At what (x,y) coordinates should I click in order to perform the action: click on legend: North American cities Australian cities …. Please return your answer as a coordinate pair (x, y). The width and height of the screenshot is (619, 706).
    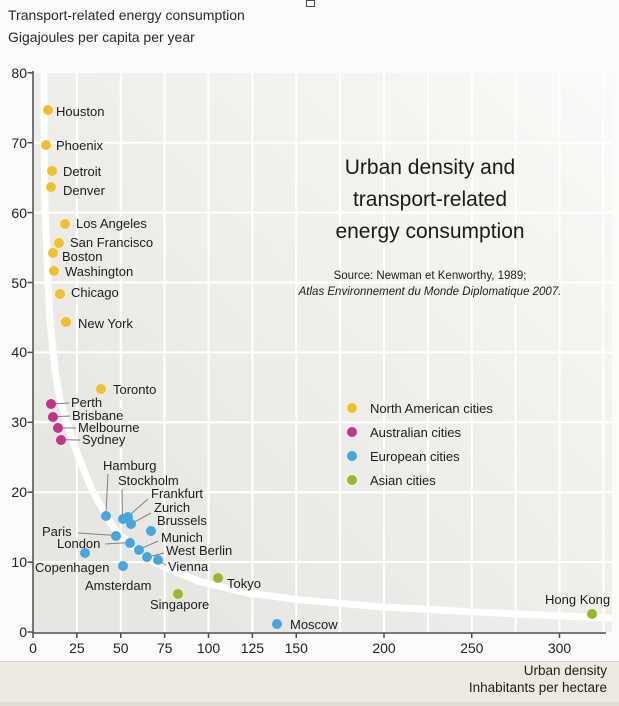
    Looking at the image, I should click on (420, 444).